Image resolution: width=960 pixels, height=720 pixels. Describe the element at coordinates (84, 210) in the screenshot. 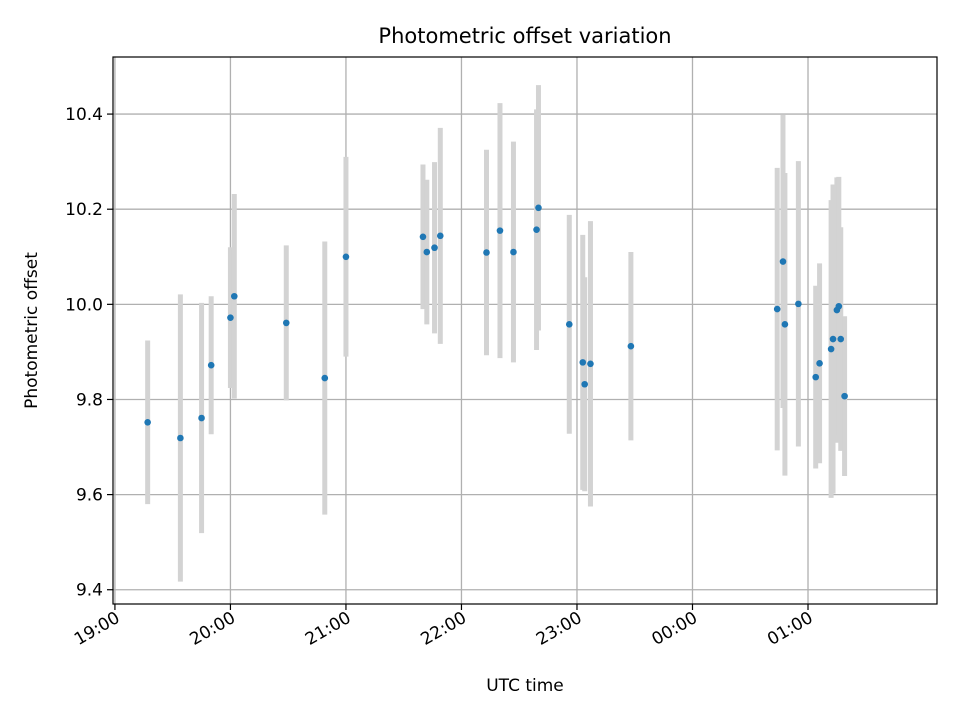

I see `y-tick-label: 10.2` at that location.